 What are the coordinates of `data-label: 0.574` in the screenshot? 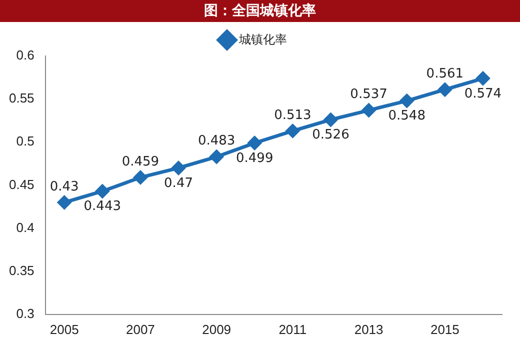 It's located at (483, 94).